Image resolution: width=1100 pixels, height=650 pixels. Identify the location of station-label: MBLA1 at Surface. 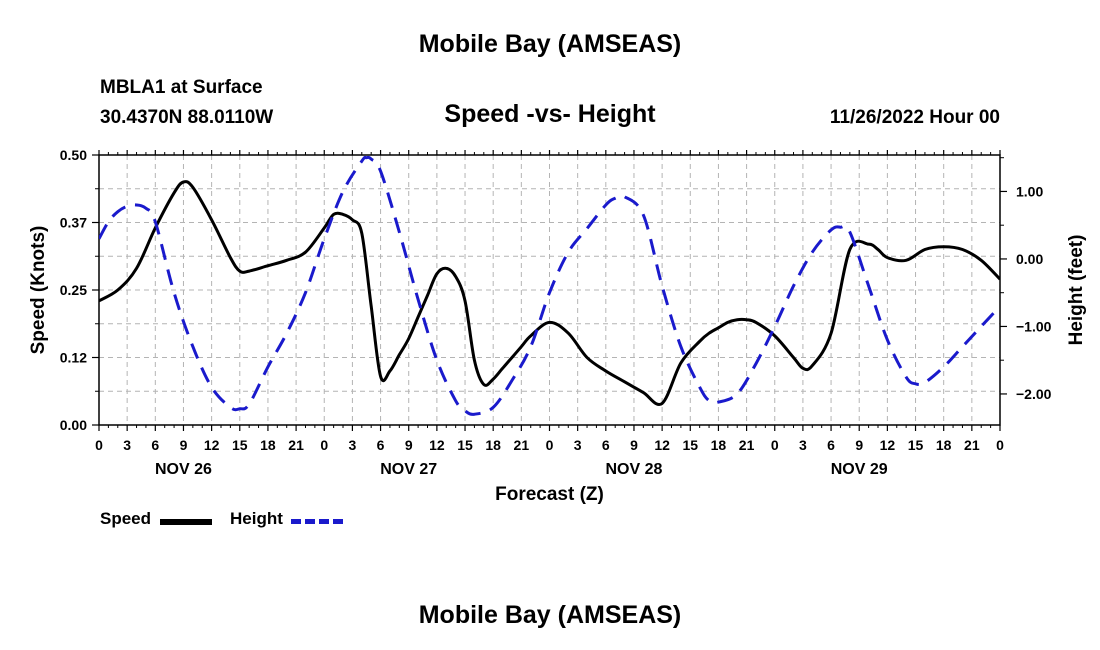
(181, 87).